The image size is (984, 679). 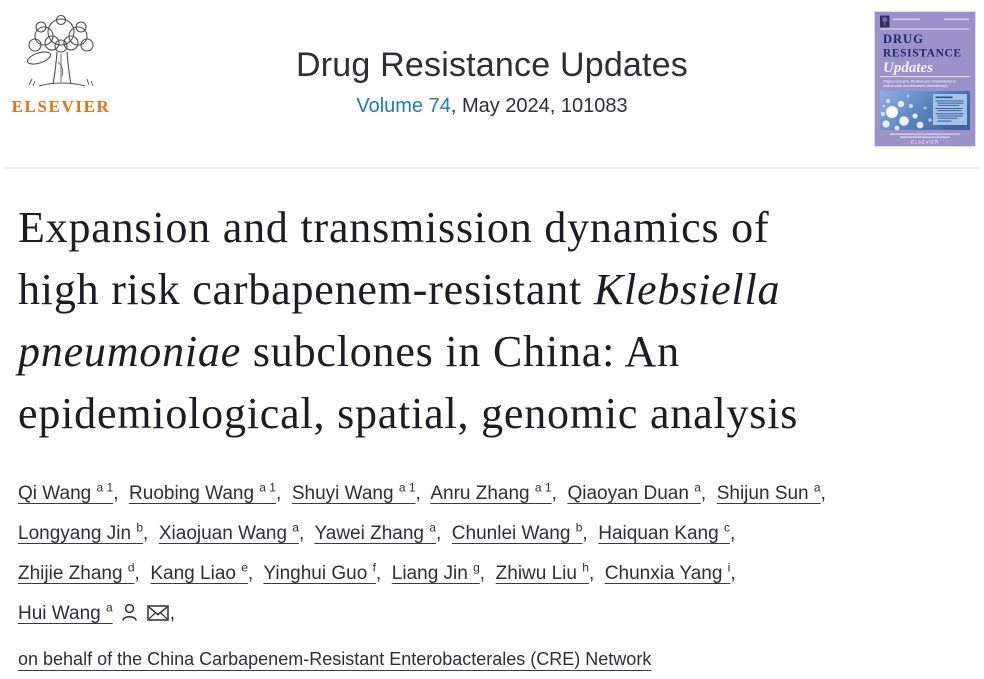 What do you see at coordinates (491, 65) in the screenshot?
I see `journal-title-link: Drug Resistance Updates` at bounding box center [491, 65].